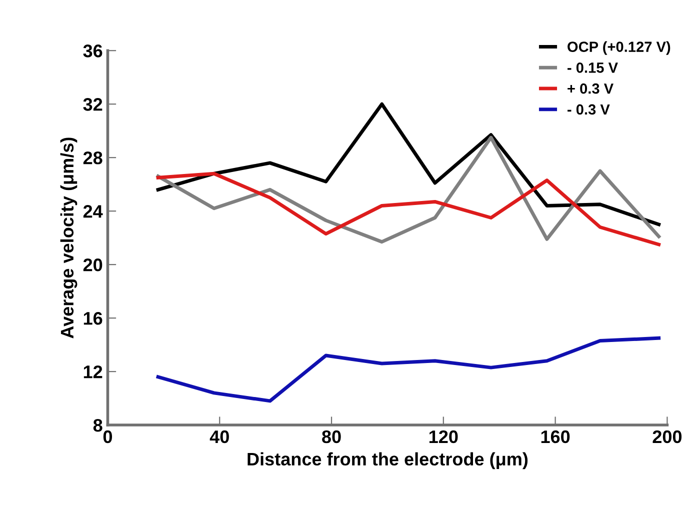 This screenshot has width=695, height=506. Describe the element at coordinates (388, 461) in the screenshot. I see `x-axis-title: Distance from the electrode (μm)` at that location.